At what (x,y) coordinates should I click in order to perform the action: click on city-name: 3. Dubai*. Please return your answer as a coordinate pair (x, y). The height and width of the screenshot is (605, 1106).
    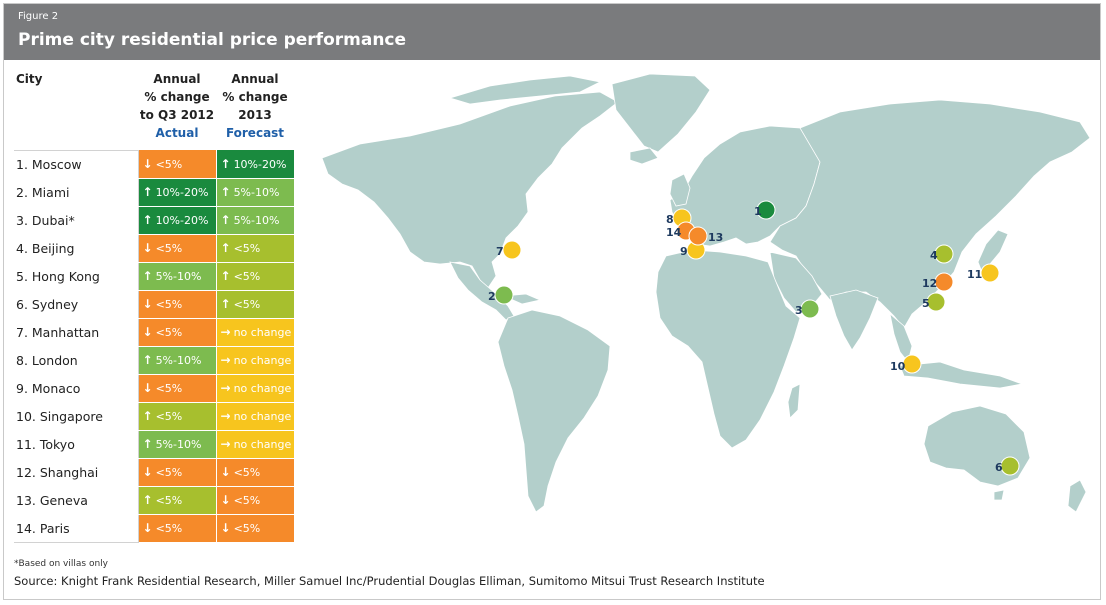
    Looking at the image, I should click on (76, 220).